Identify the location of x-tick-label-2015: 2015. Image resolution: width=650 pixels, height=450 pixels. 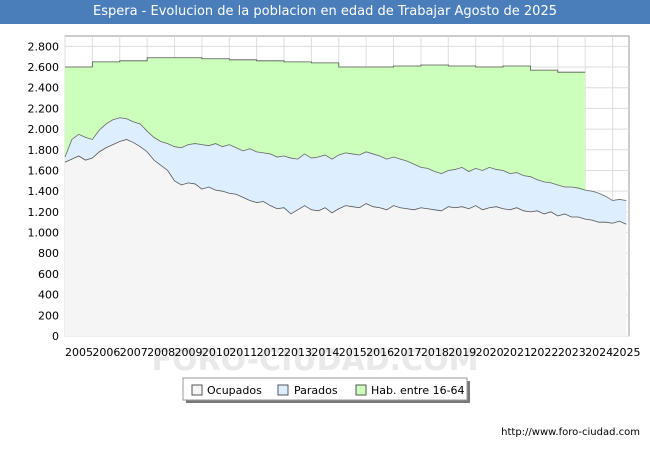
(353, 352).